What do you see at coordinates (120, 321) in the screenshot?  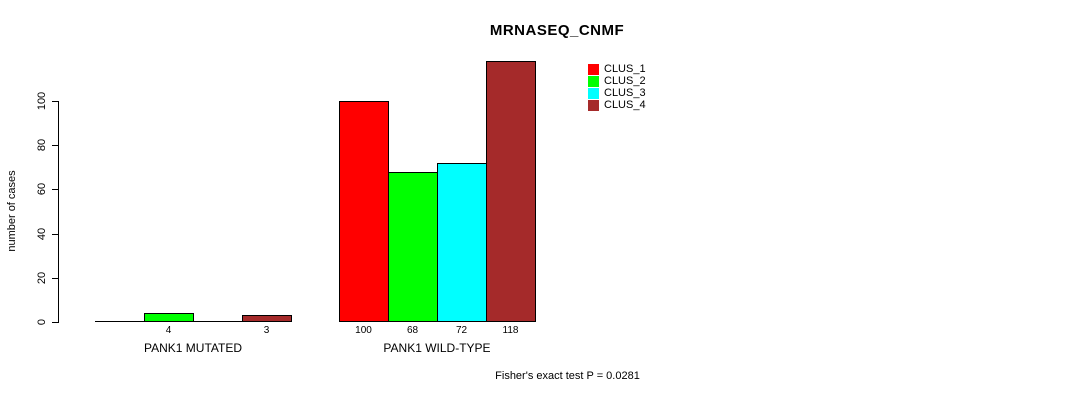 I see `bar-clus-1-zero` at bounding box center [120, 321].